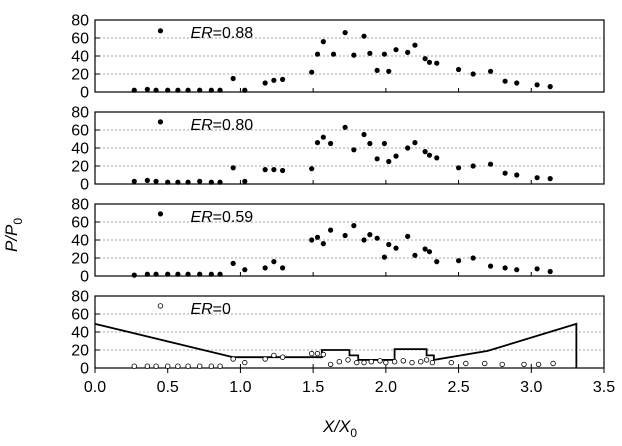  Describe the element at coordinates (168, 387) in the screenshot. I see `x-tick-label: 0.5` at that location.